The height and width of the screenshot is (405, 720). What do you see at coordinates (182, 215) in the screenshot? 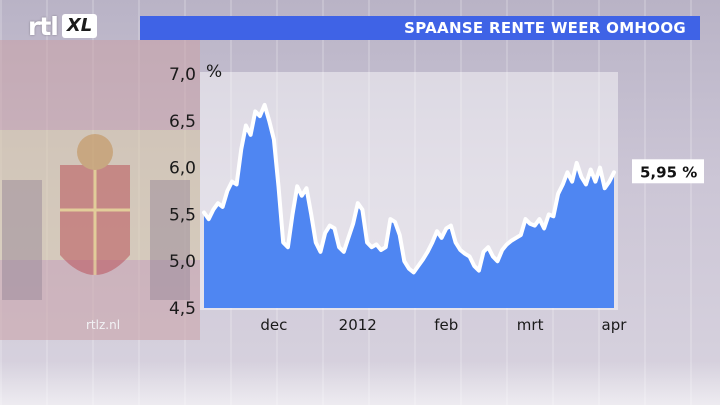
I see `y-tick-label: 5,5` at bounding box center [182, 215].